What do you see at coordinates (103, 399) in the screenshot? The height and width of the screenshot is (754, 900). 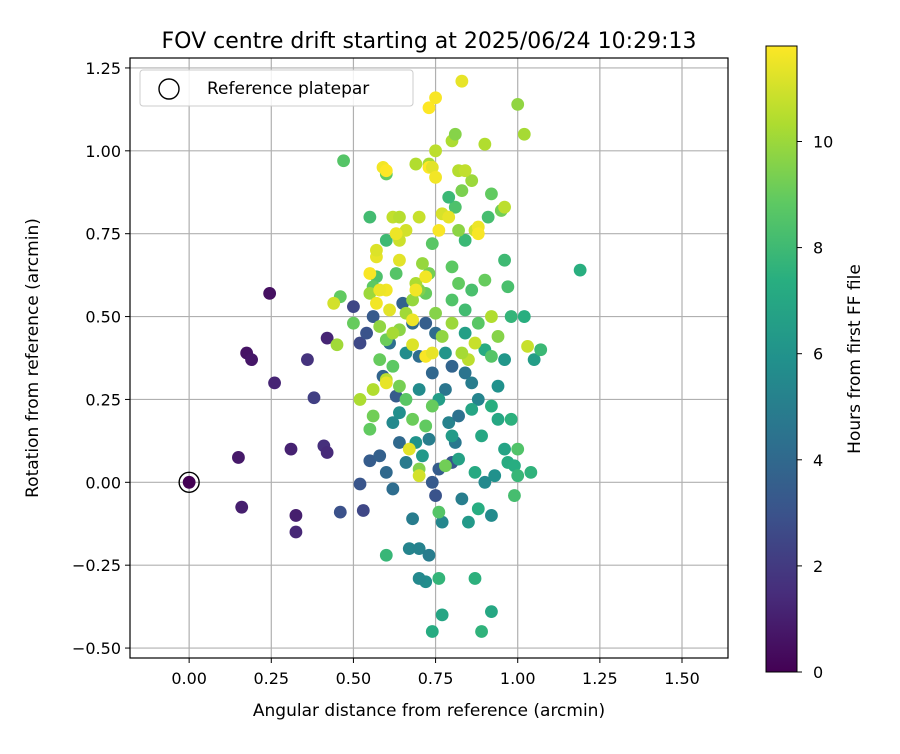 I see `y-tick-label: 0.25` at bounding box center [103, 399].